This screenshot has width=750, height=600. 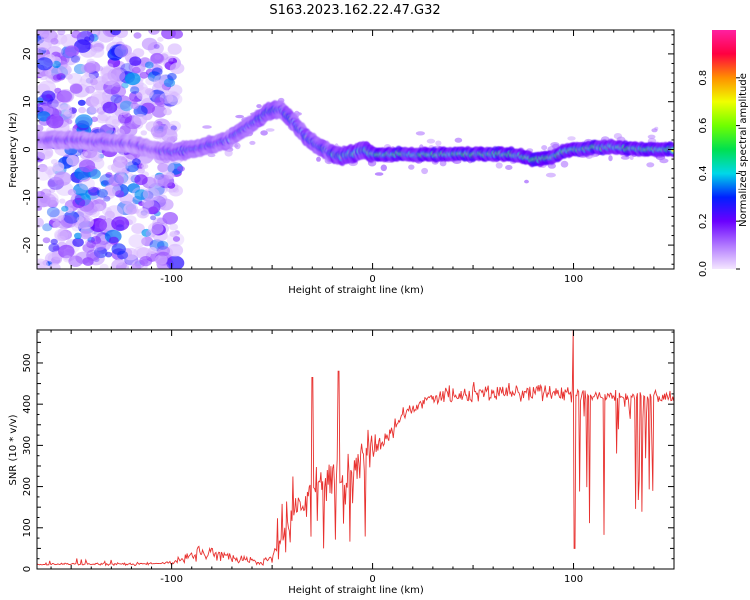 What do you see at coordinates (703, 78) in the screenshot?
I see `colorbar-tick-label: 0.8` at bounding box center [703, 78].